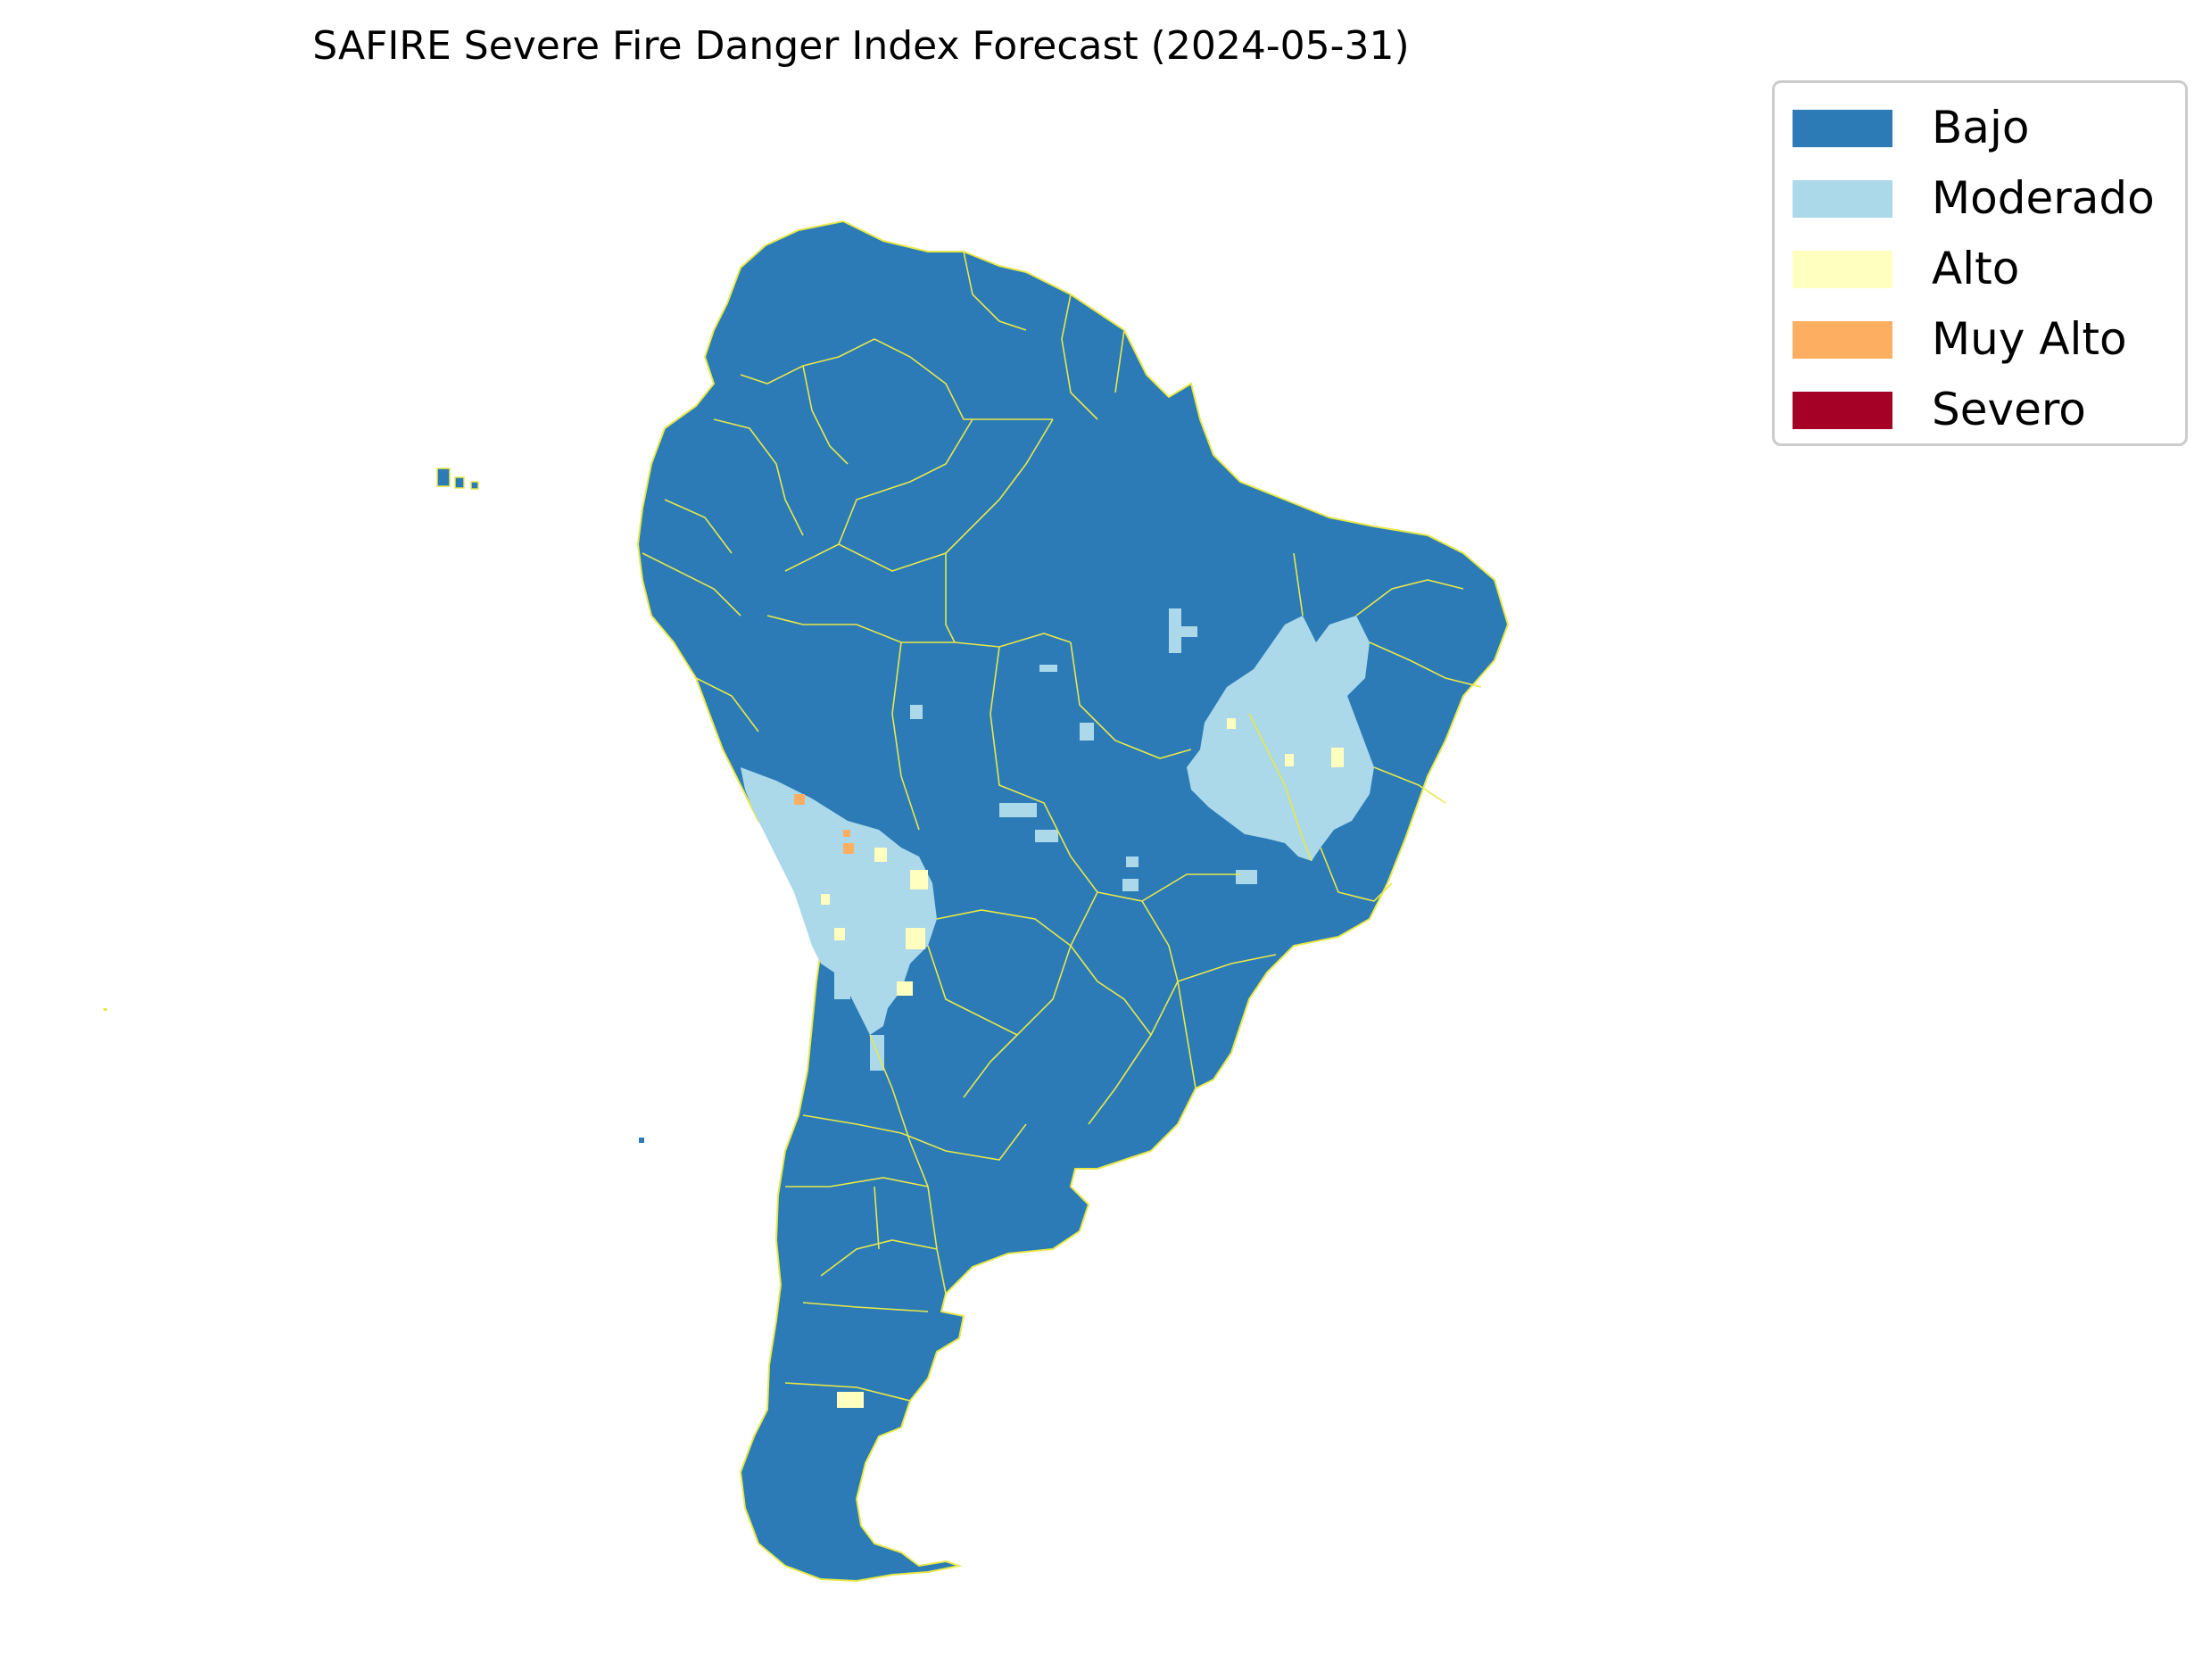  I want to click on legend-item-alto: Alto, so click(1980, 265).